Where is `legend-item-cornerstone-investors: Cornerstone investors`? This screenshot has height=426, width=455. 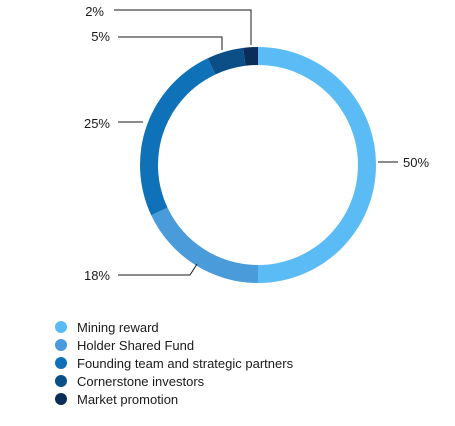 legend-item-cornerstone-investors: Cornerstone investors is located at coordinates (174, 381).